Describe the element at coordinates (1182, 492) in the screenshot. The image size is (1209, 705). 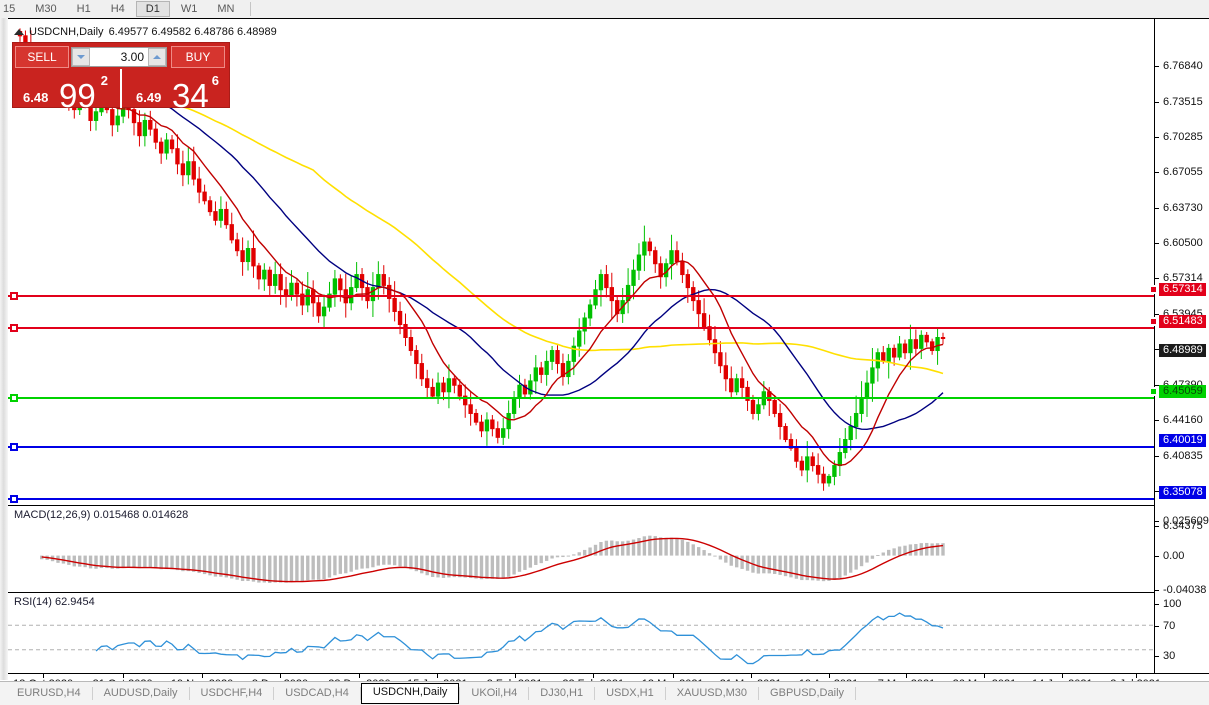
I see `price-scale-tag-blue: 6.35078` at that location.